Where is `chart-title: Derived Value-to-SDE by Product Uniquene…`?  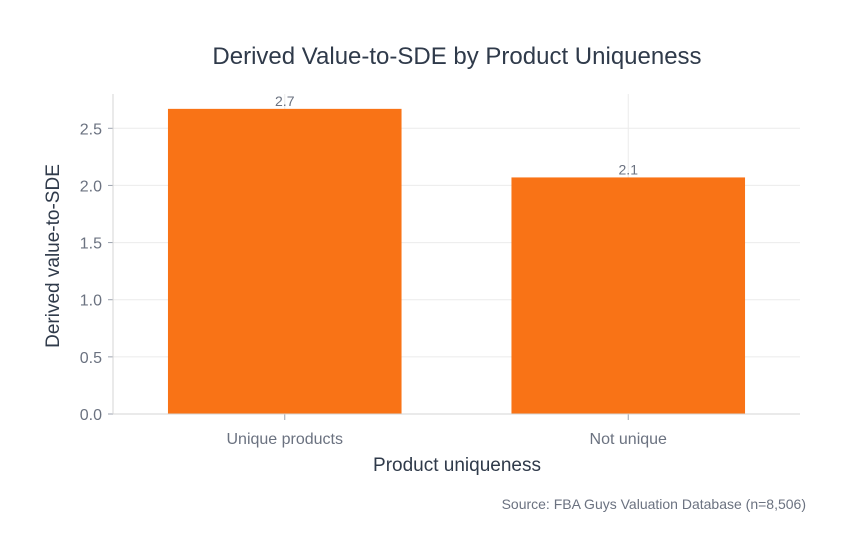
chart-title: Derived Value-to-SDE by Product Uniquene… is located at coordinates (456, 56).